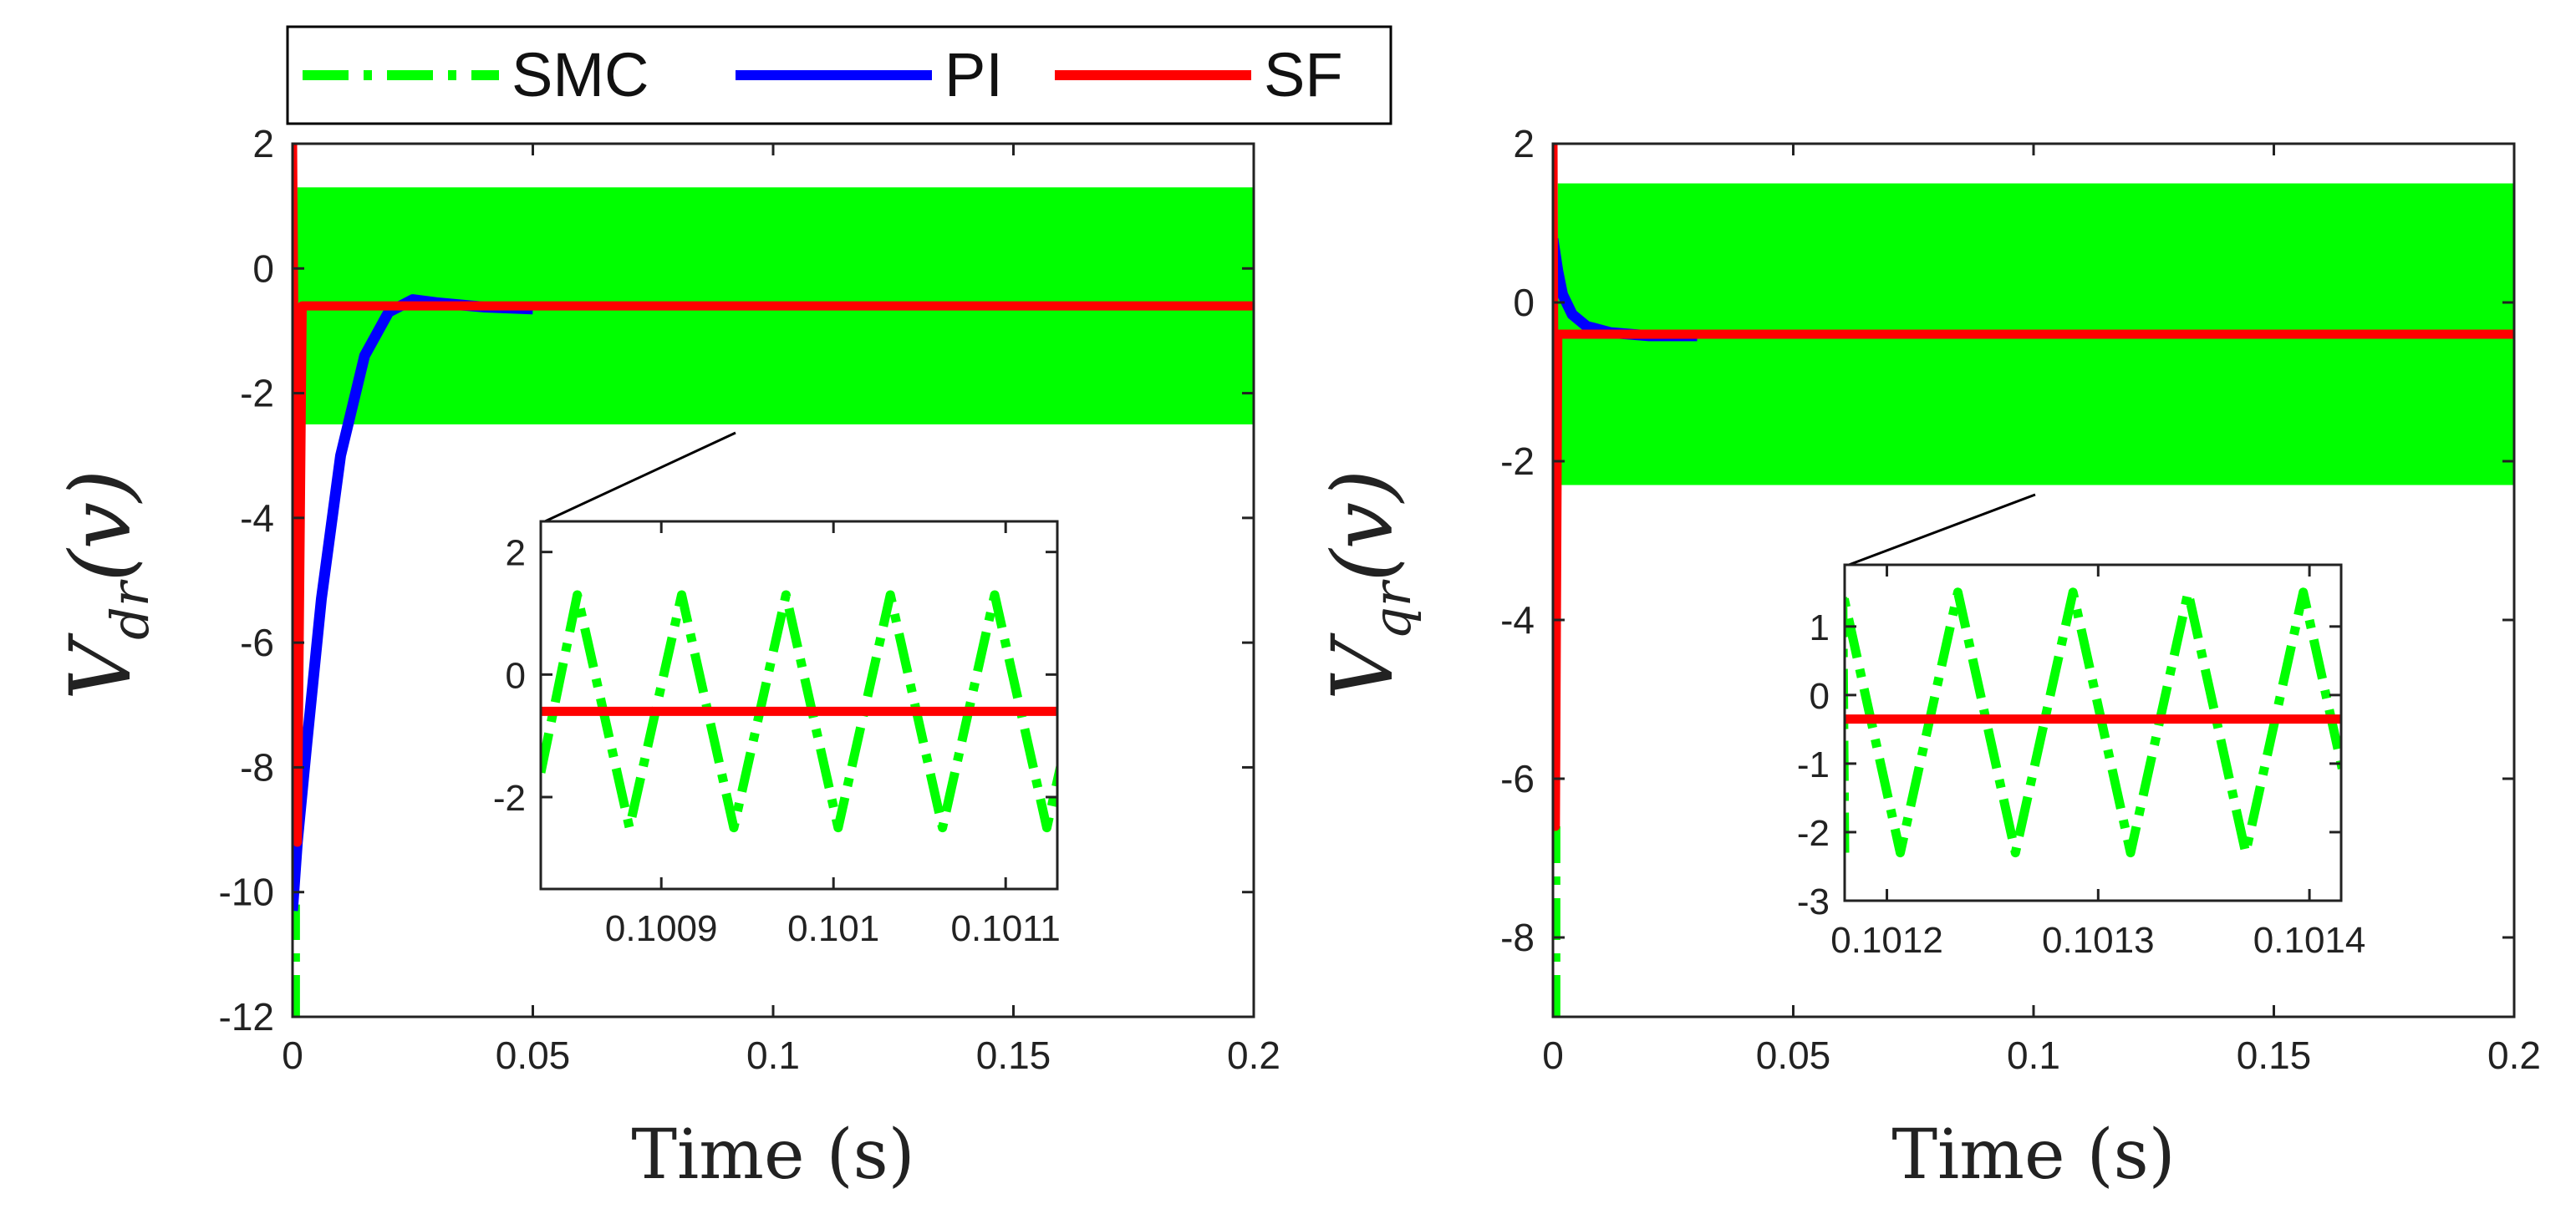 This screenshot has height=1209, width=2576. What do you see at coordinates (2098, 940) in the screenshot?
I see `ri-xtick-label: 0.1013` at bounding box center [2098, 940].